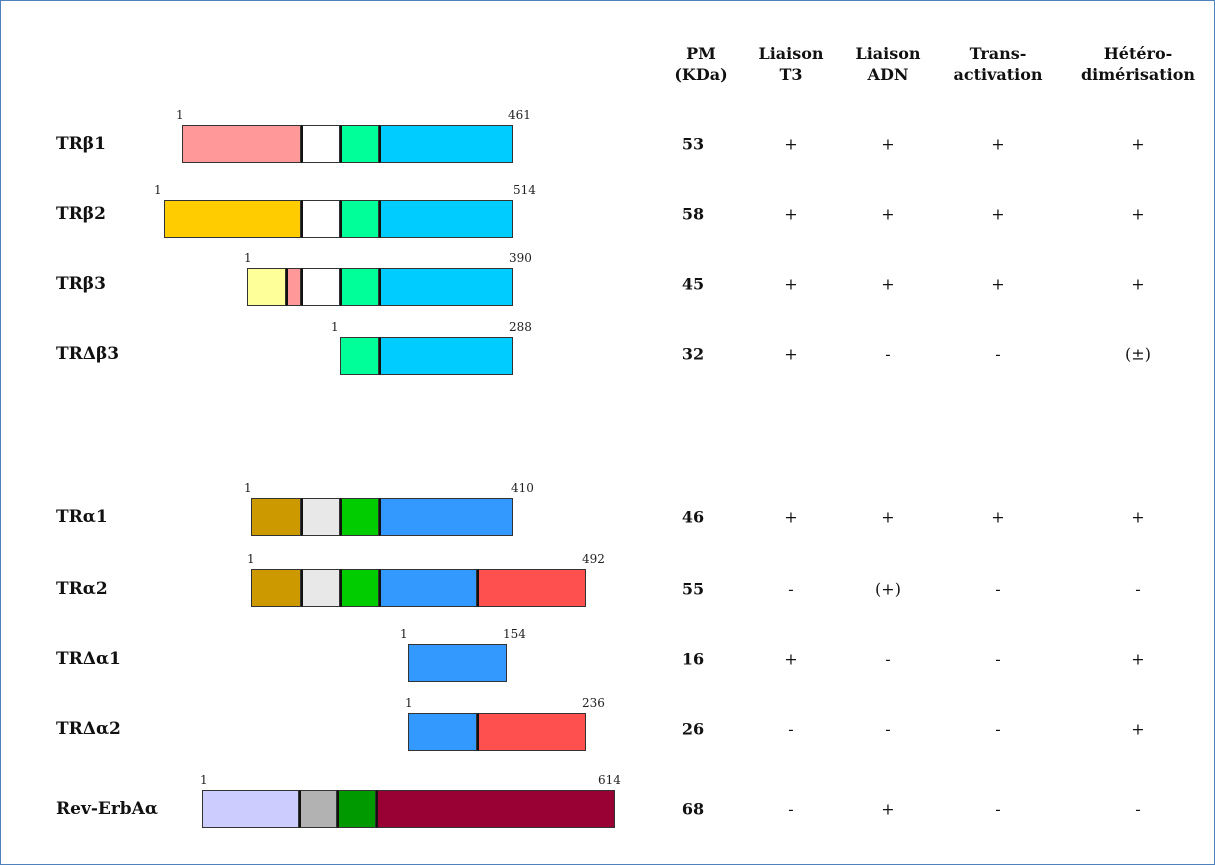  What do you see at coordinates (701, 74) in the screenshot?
I see `header-pm-line2: (KDa)` at bounding box center [701, 74].